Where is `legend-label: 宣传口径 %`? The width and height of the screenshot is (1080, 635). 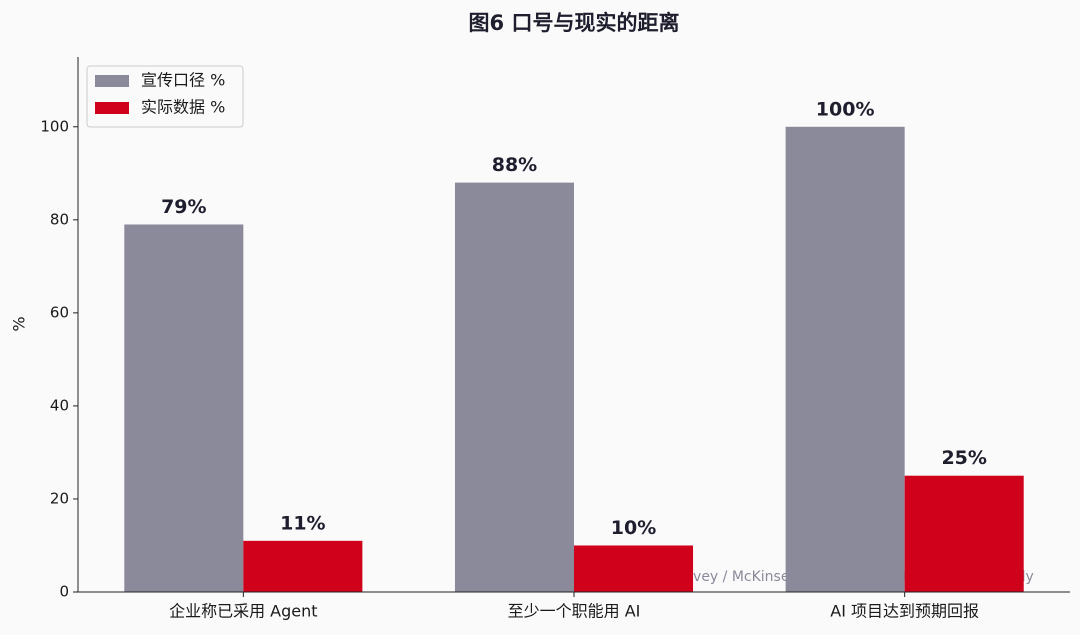
legend-label: 宣传口径 % is located at coordinates (183, 80).